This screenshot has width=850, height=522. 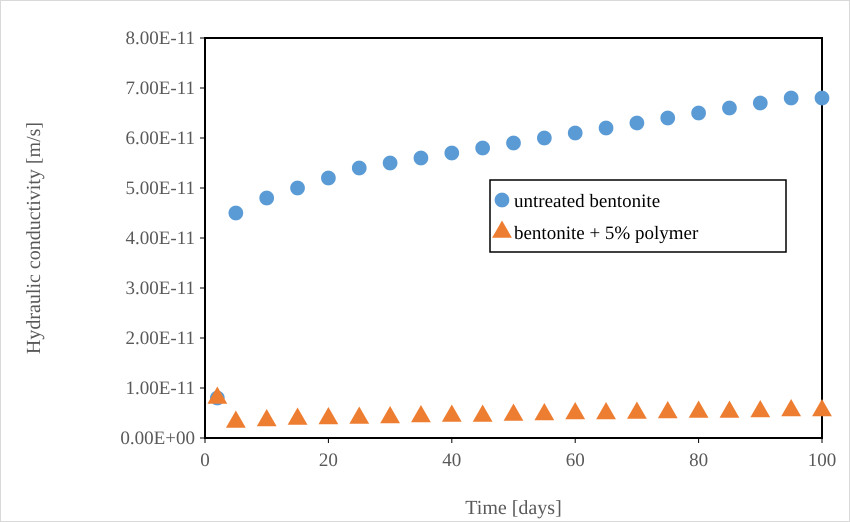 I want to click on x-tick-label: 60, so click(x=575, y=460).